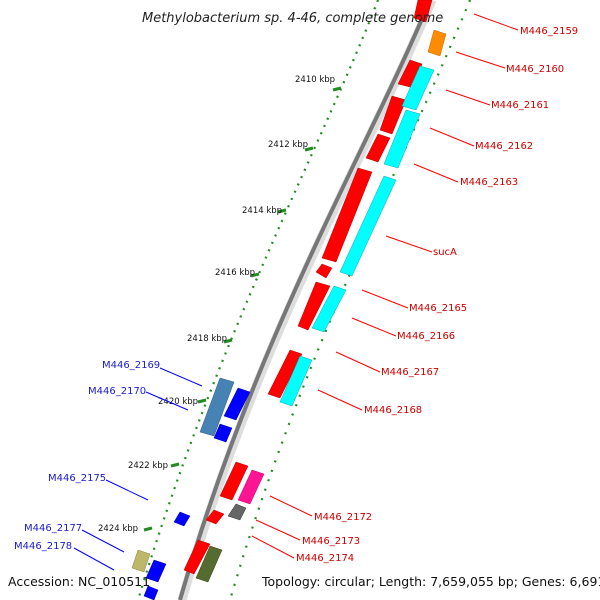 The width and height of the screenshot is (600, 600). What do you see at coordinates (549, 31) in the screenshot?
I see `gene-label-2159: M446_2159` at bounding box center [549, 31].